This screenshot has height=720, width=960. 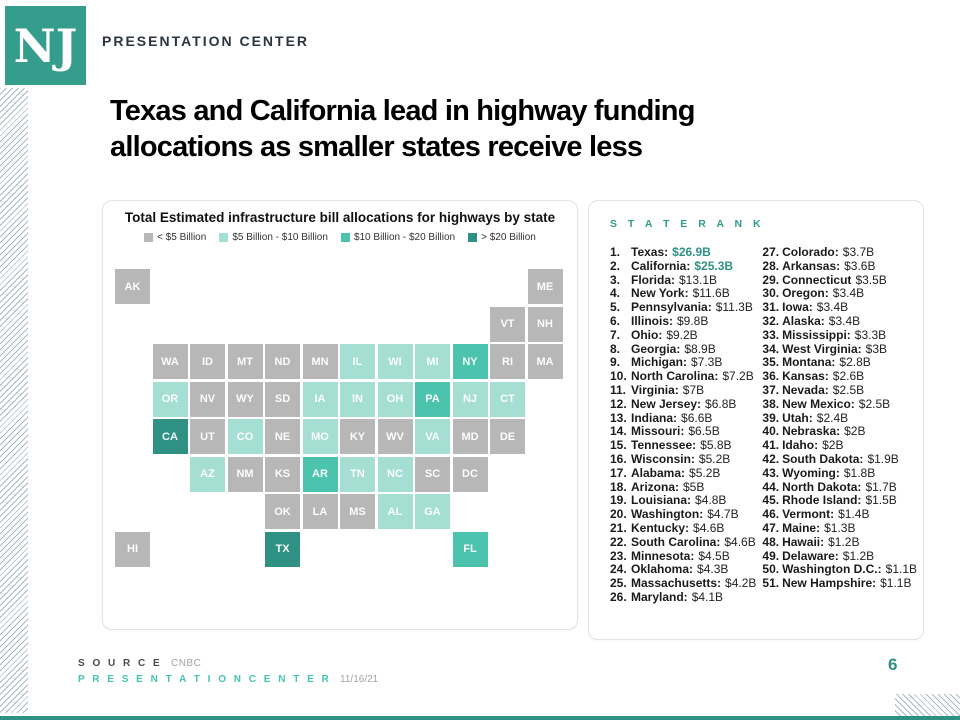 I want to click on rank-number: 2., so click(x=615, y=265).